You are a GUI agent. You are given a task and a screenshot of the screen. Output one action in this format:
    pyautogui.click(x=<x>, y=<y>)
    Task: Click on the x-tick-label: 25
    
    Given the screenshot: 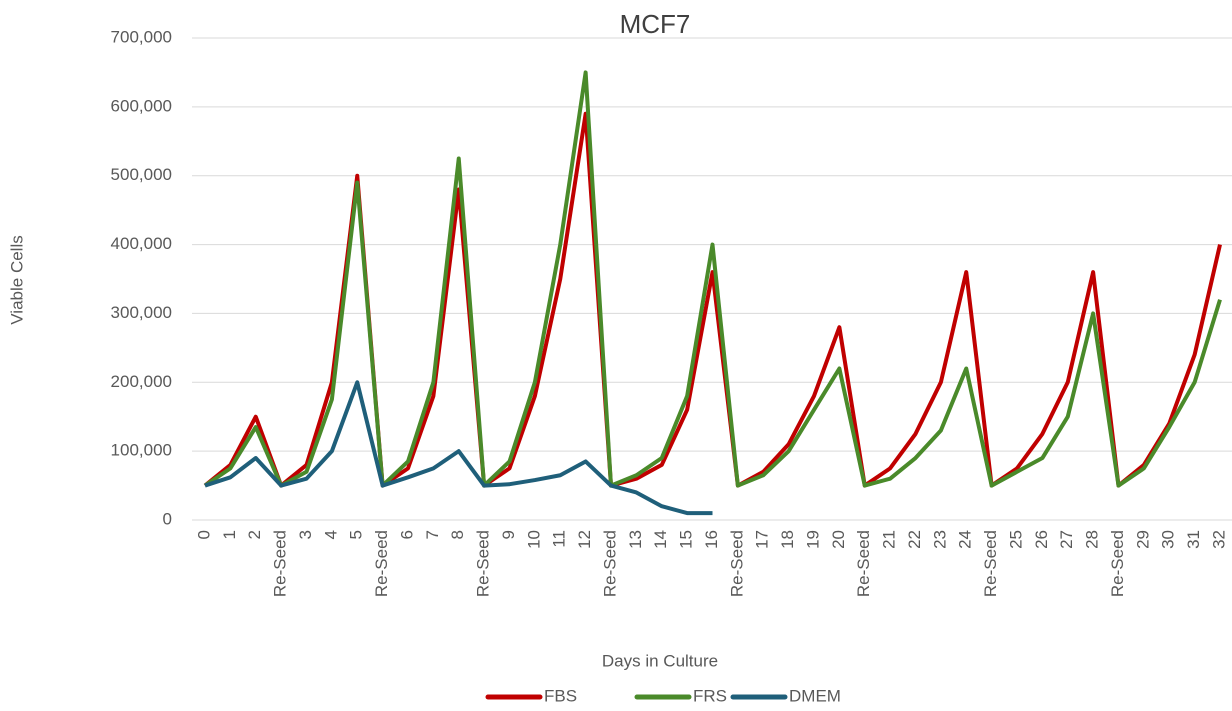 What is the action you would take?
    pyautogui.click(x=1015, y=539)
    